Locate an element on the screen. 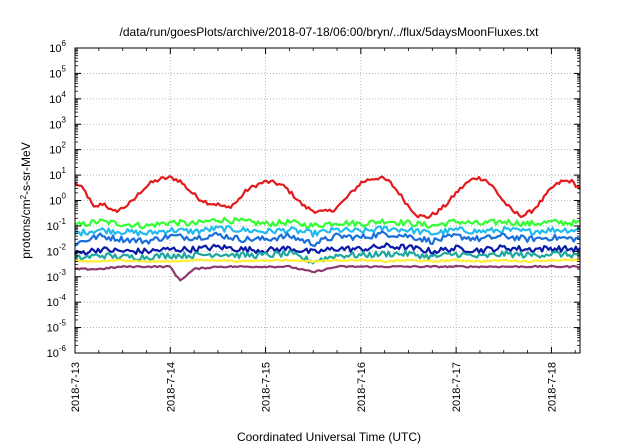  series-line-teal is located at coordinates (327, 257).